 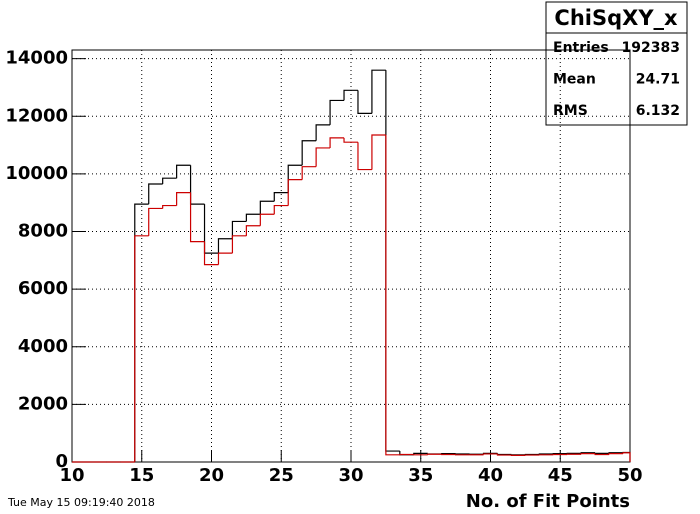 I want to click on x-tick-label: 50, so click(x=629, y=475).